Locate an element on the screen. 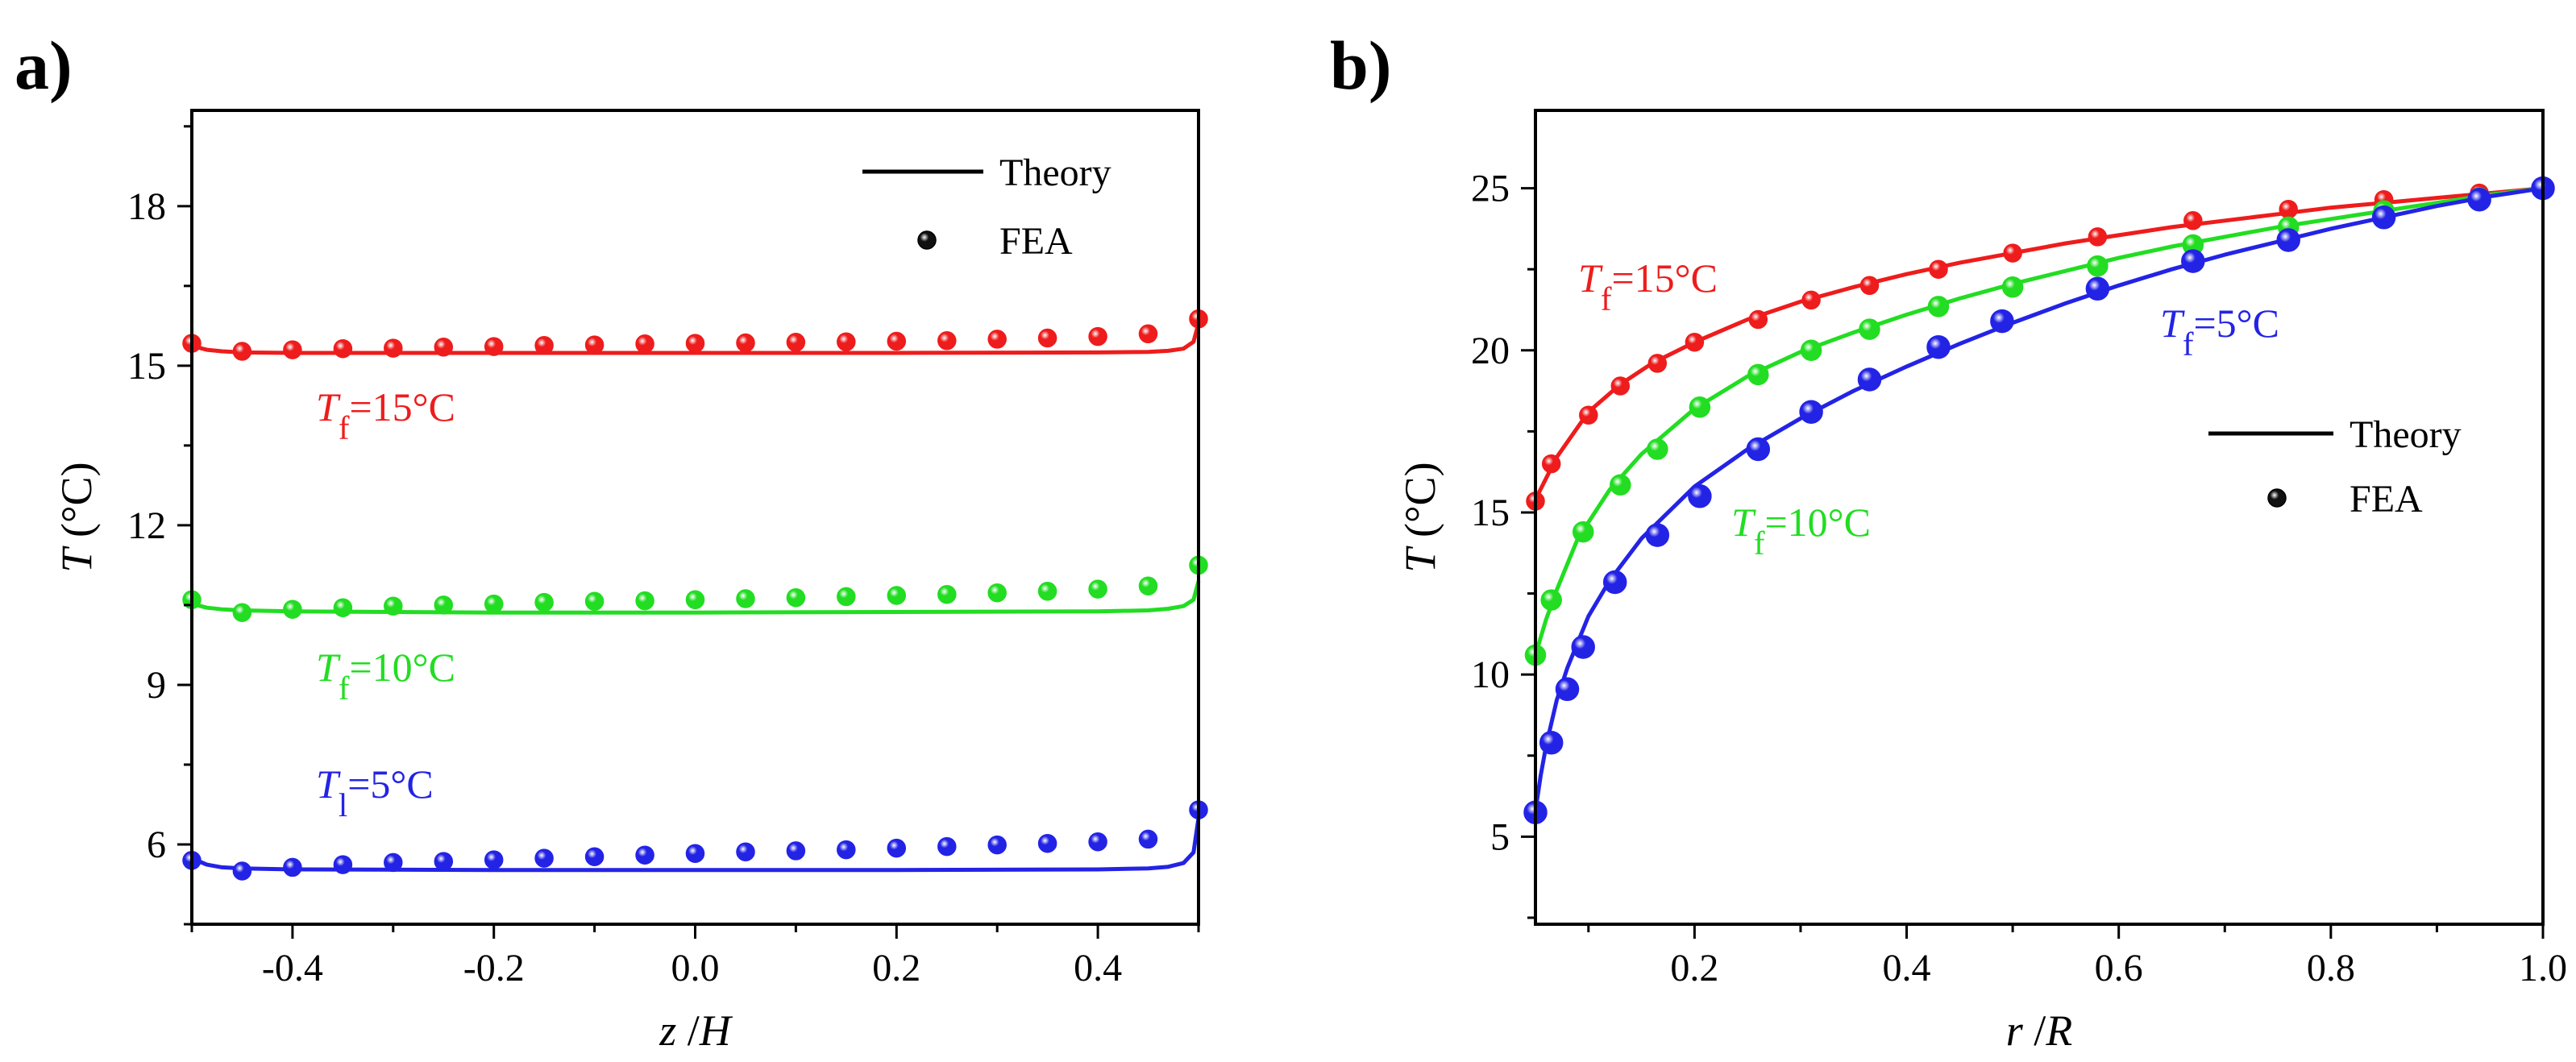  y-tick-label: 25 is located at coordinates (1490, 189).